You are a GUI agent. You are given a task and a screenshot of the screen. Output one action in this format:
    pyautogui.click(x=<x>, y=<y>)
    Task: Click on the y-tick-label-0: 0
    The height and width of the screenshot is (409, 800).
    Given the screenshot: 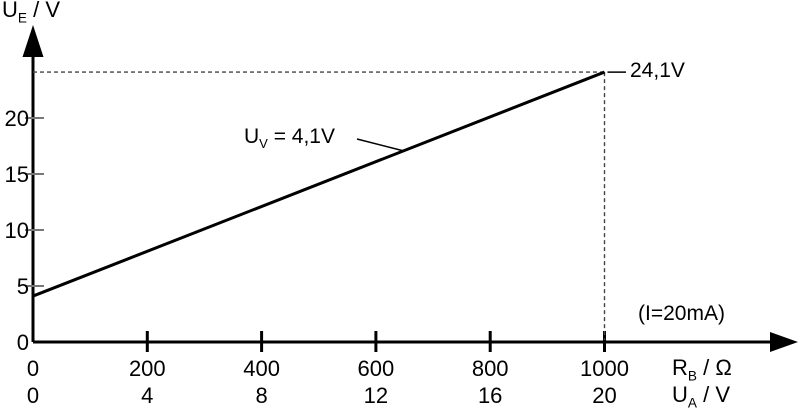 What is the action you would take?
    pyautogui.click(x=22, y=342)
    